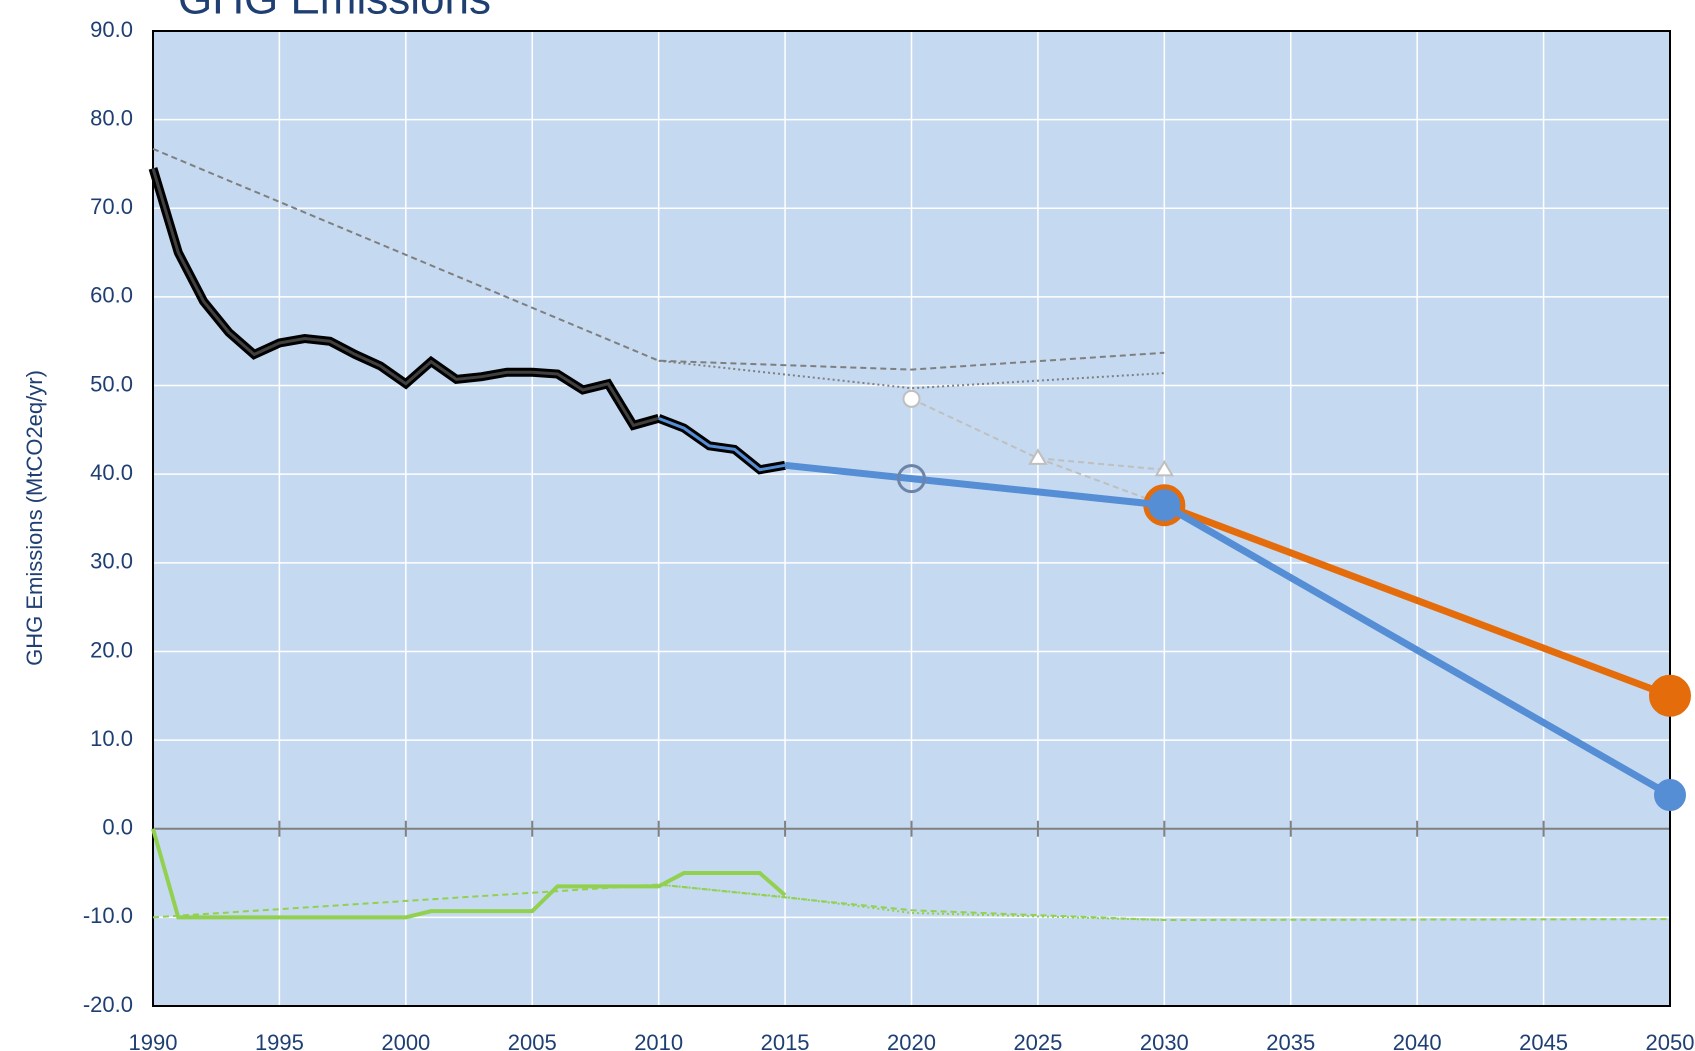  Describe the element at coordinates (405, 1040) in the screenshot. I see `x-tick-label: 2000` at that location.